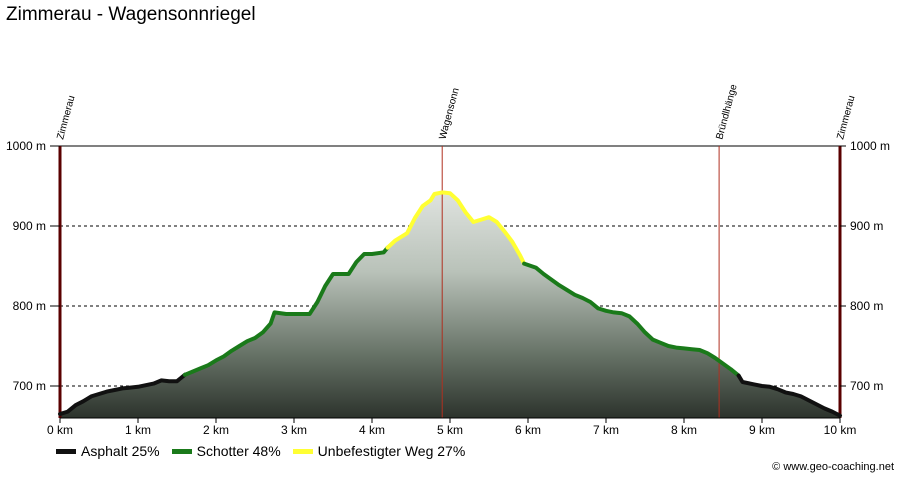 This screenshot has height=480, width=900. Describe the element at coordinates (866, 386) in the screenshot. I see `y-tick-label-right: 700 m` at that location.